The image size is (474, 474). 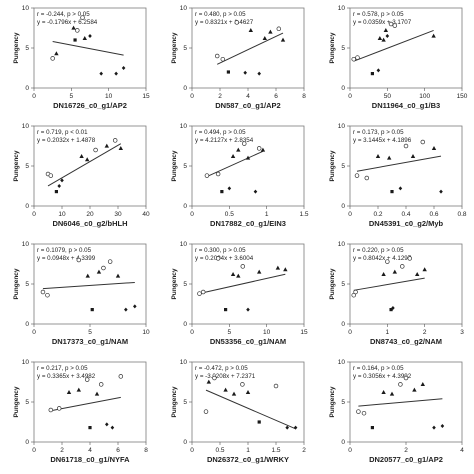 What do you see at coordinates (62, 132) in the screenshot?
I see `correlation-label: r = 0.719, p < 0.01` at bounding box center [62, 132].